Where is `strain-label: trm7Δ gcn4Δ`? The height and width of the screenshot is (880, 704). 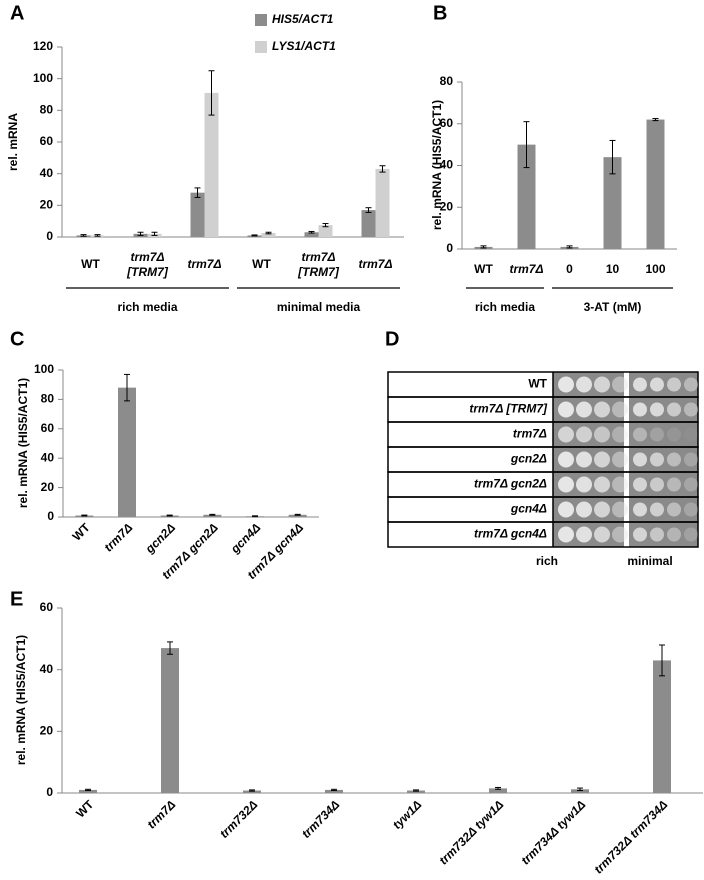
strain-label: trm7Δ gcn4Δ is located at coordinates (510, 534).